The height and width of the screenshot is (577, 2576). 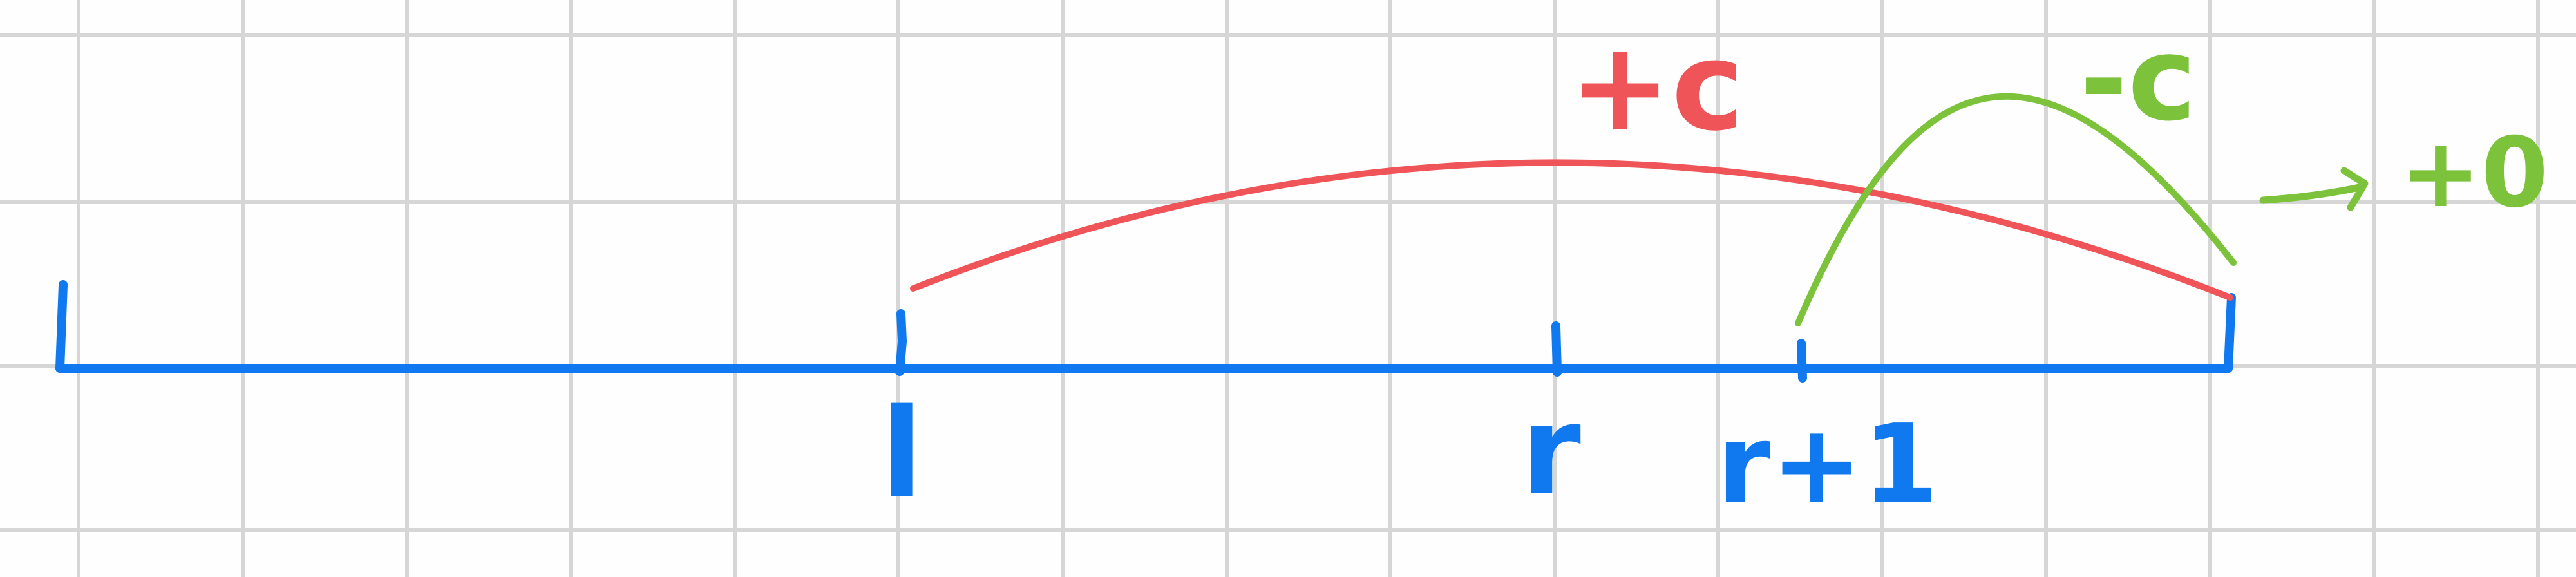 What do you see at coordinates (2137, 79) in the screenshot?
I see `label-minus-c: -c` at bounding box center [2137, 79].